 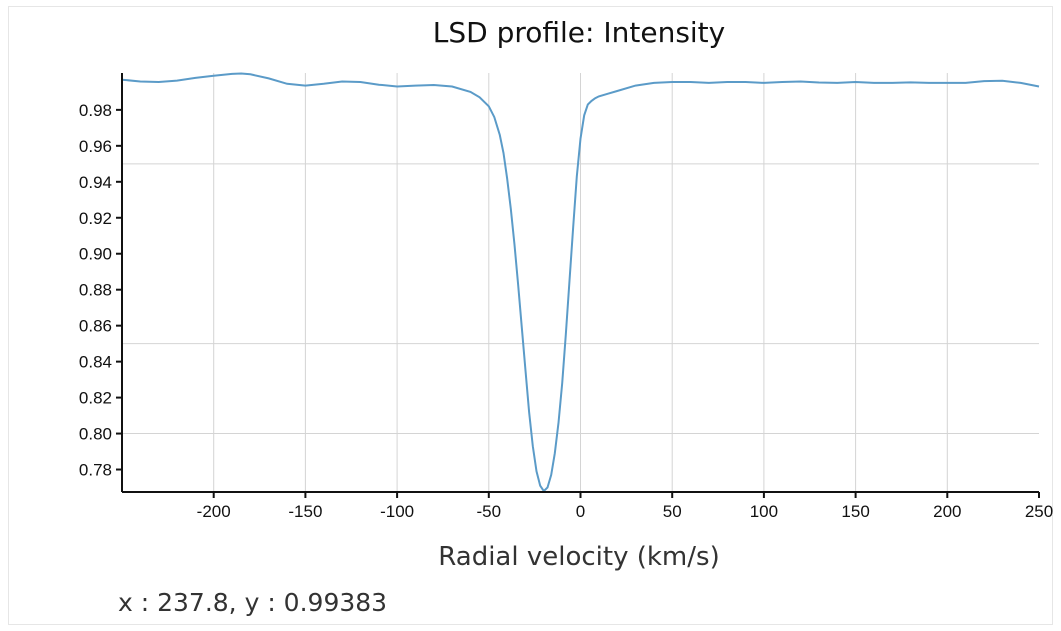 What do you see at coordinates (253, 602) in the screenshot?
I see `cursor-coordinate-readout: x : 237.8, y : 0.99383` at bounding box center [253, 602].